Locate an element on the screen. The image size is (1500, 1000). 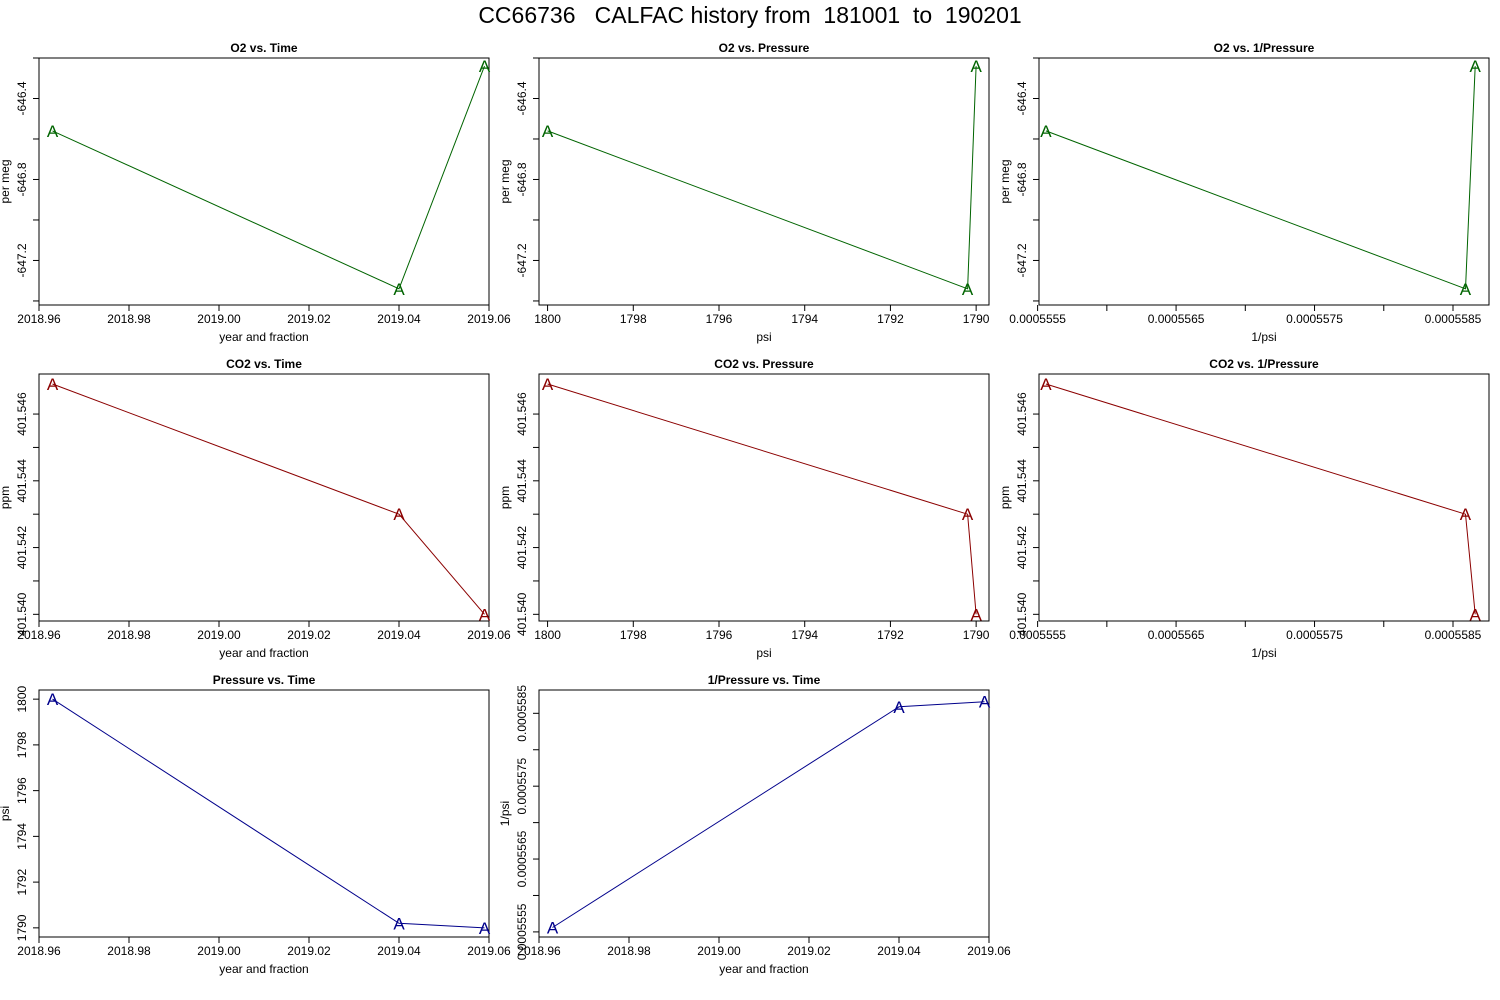
y-tick-label: 1790 is located at coordinates (22, 927).